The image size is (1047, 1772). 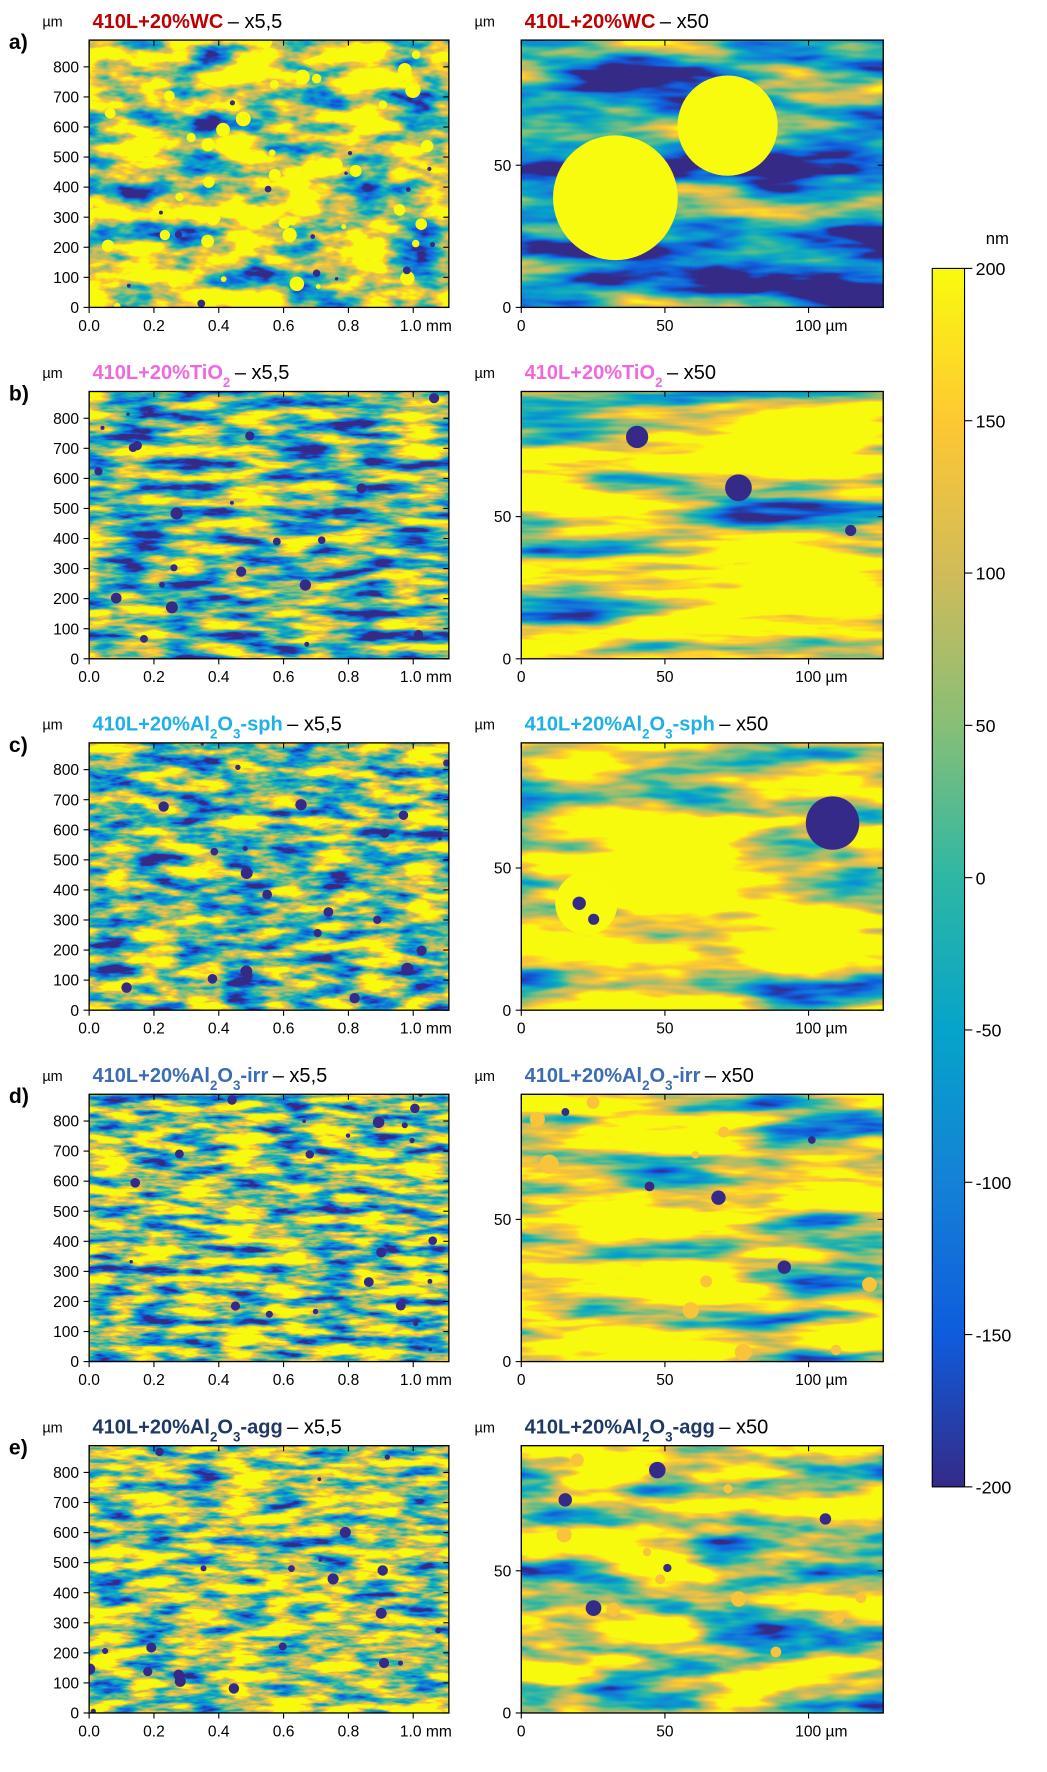 I want to click on surface-texture, so click(x=702, y=1228).